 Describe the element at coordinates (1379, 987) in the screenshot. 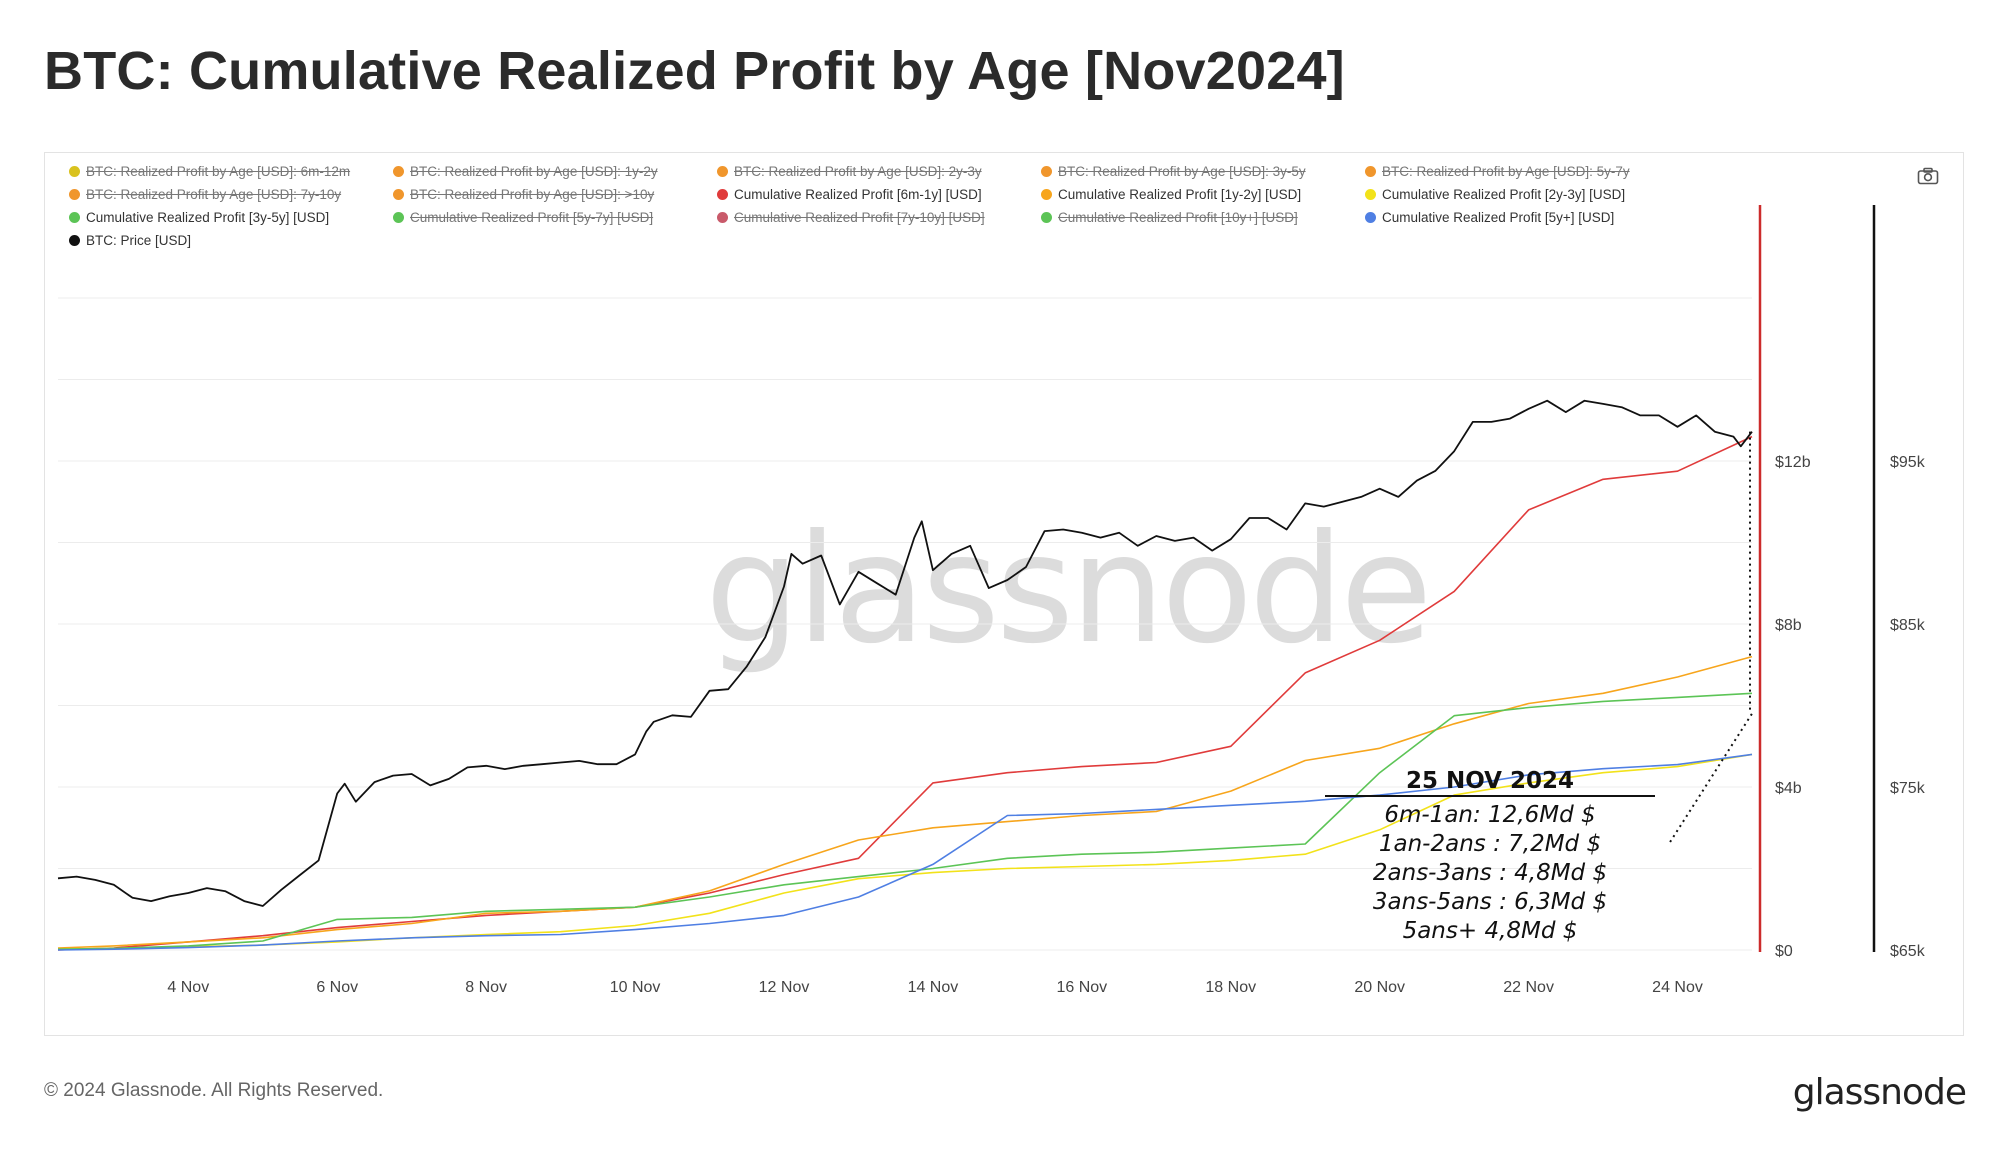

I see `x-tick-label: 20 Nov` at that location.